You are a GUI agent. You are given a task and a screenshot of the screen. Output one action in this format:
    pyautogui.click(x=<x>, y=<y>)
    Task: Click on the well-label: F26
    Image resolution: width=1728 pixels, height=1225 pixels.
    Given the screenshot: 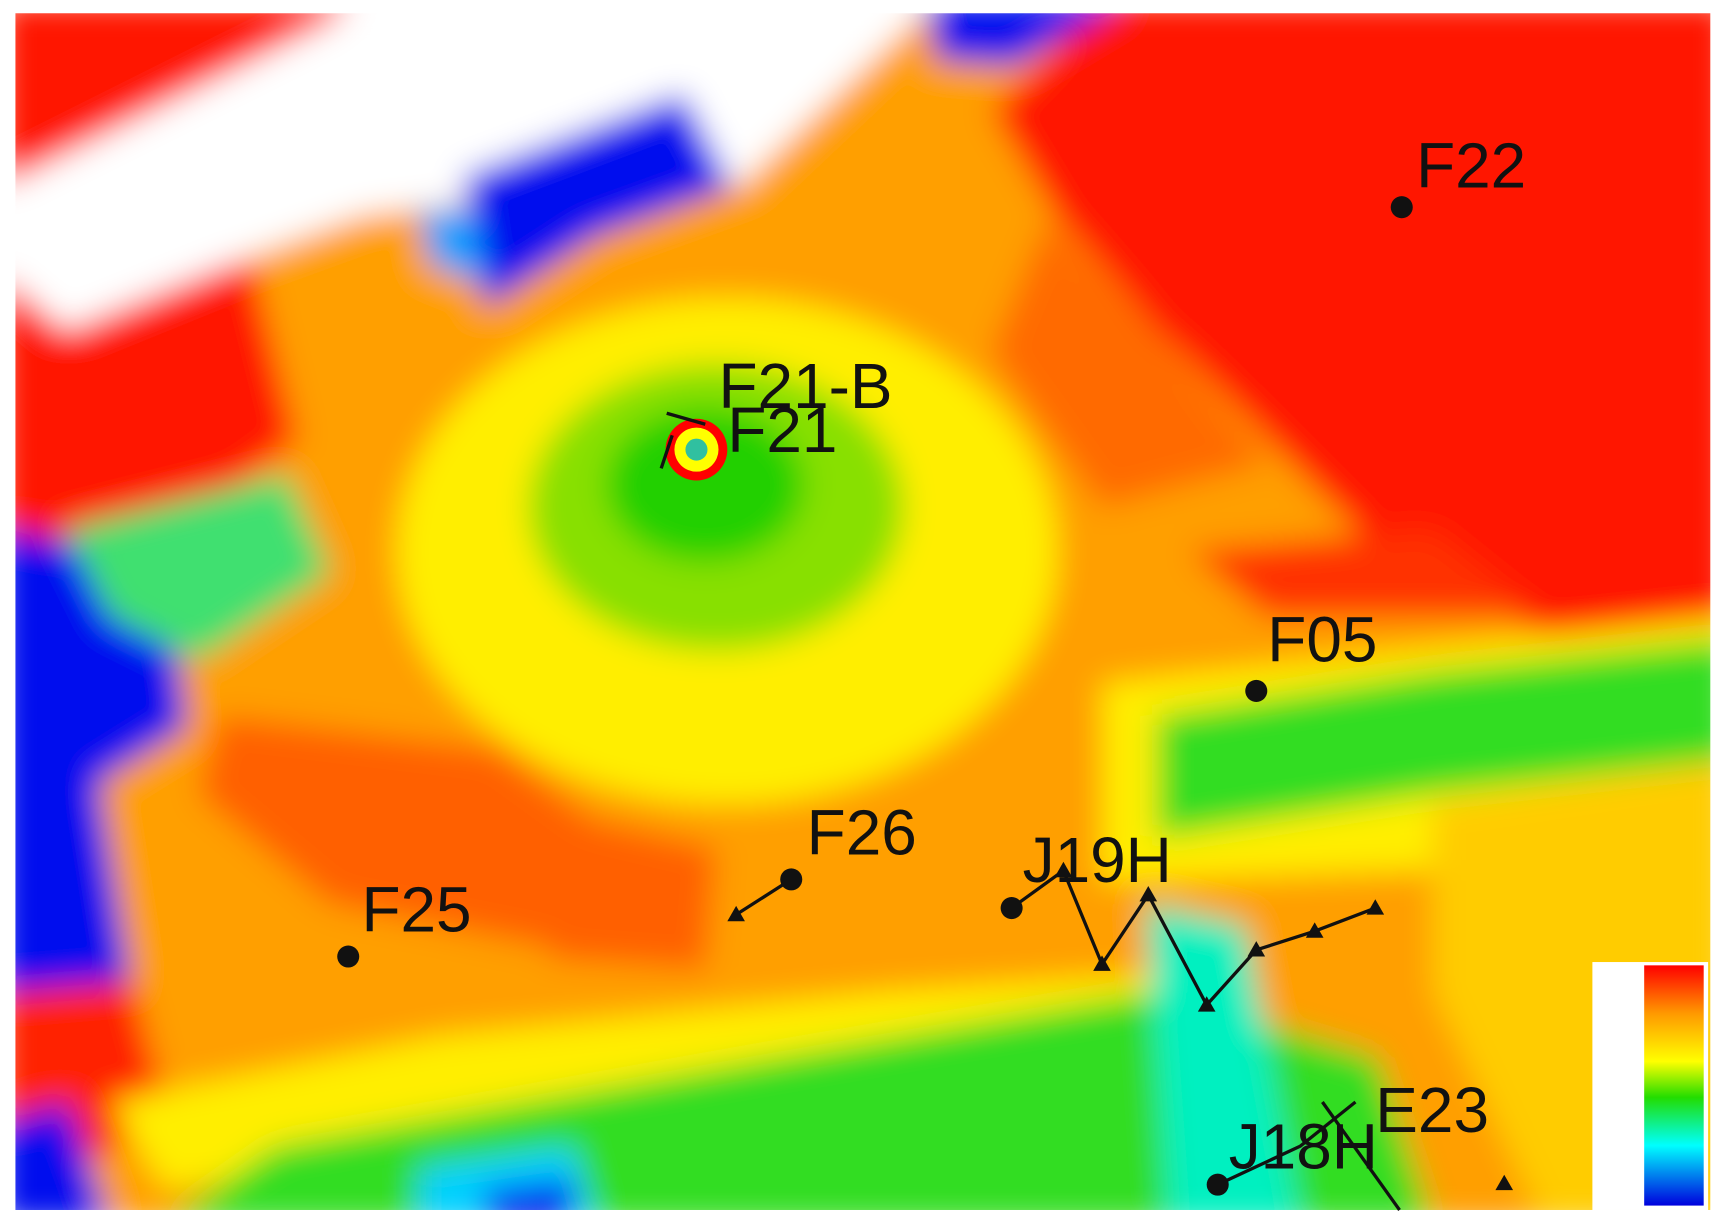 What is the action you would take?
    pyautogui.click(x=862, y=832)
    